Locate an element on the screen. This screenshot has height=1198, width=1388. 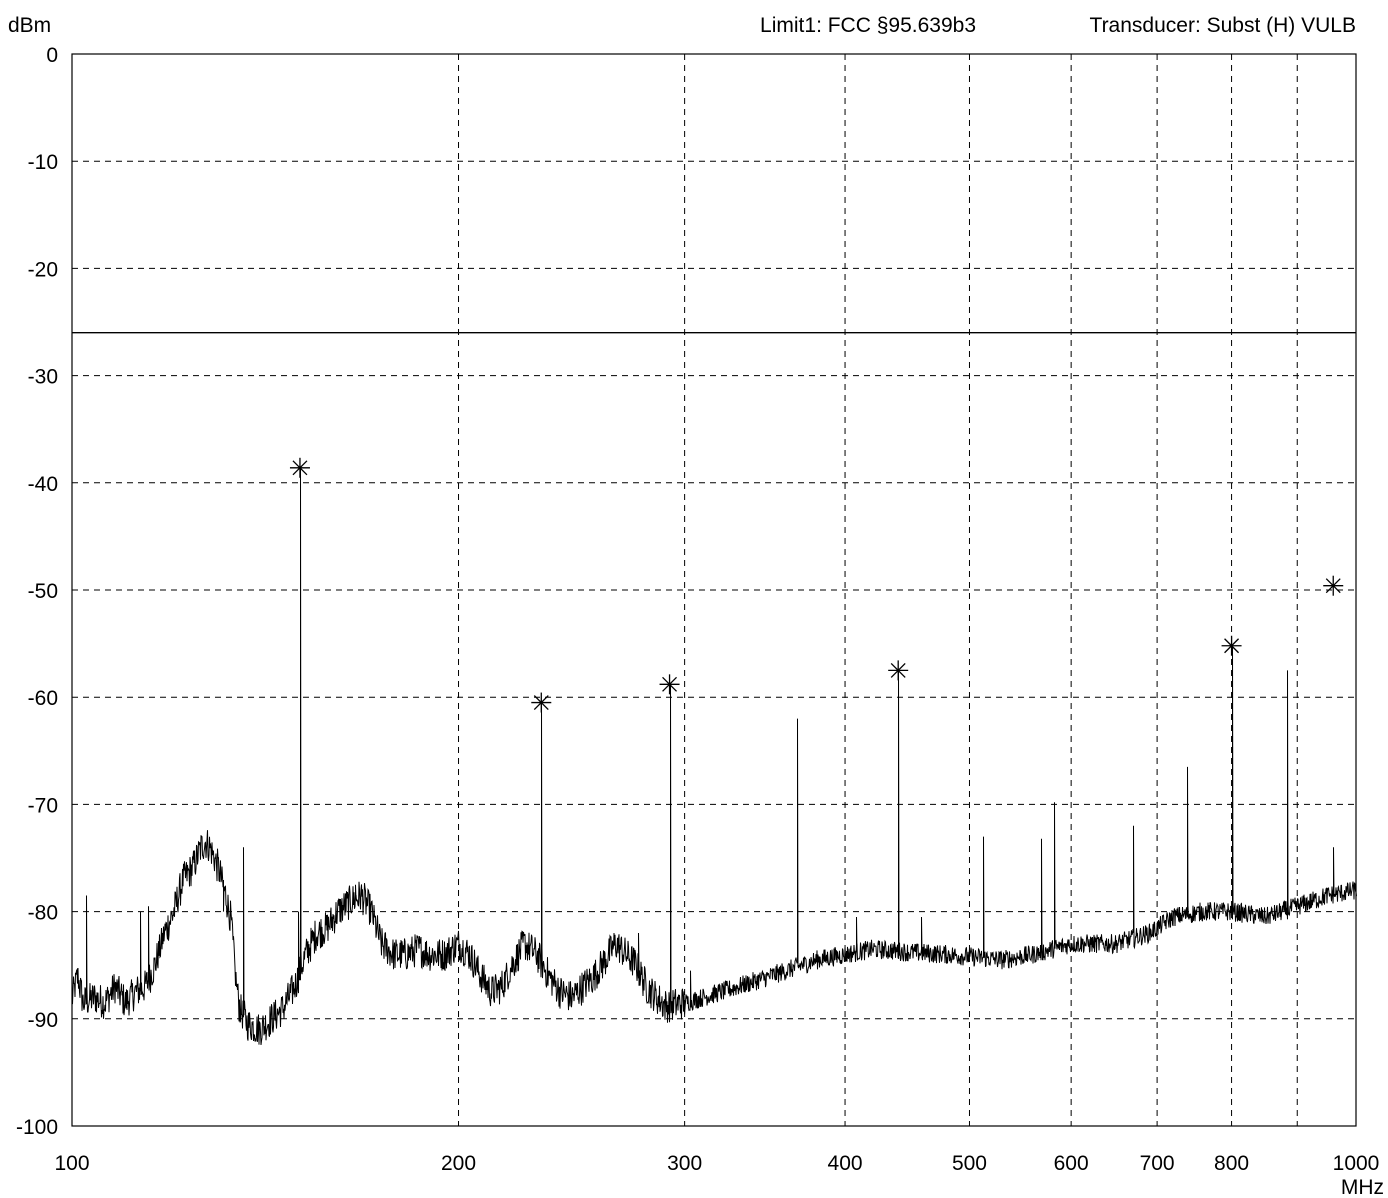
x-tick-label: 400 is located at coordinates (845, 1163).